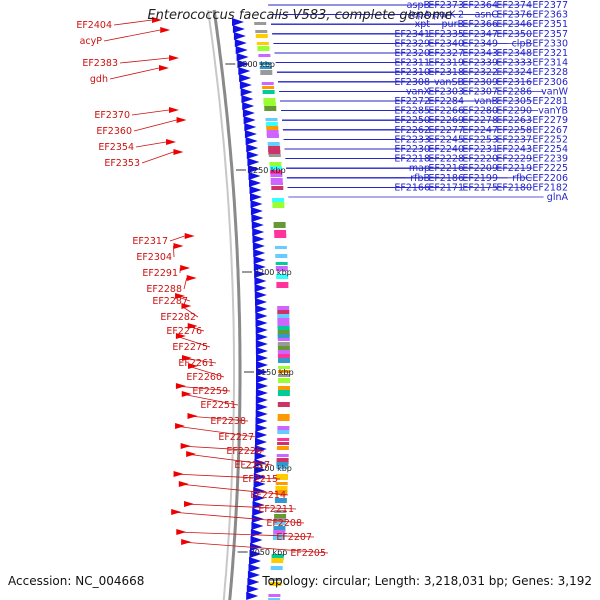 Image resolution: width=600 pixels, height=600 pixels. Describe the element at coordinates (480, 159) in the screenshot. I see `right-gene-label: EF2220` at that location.